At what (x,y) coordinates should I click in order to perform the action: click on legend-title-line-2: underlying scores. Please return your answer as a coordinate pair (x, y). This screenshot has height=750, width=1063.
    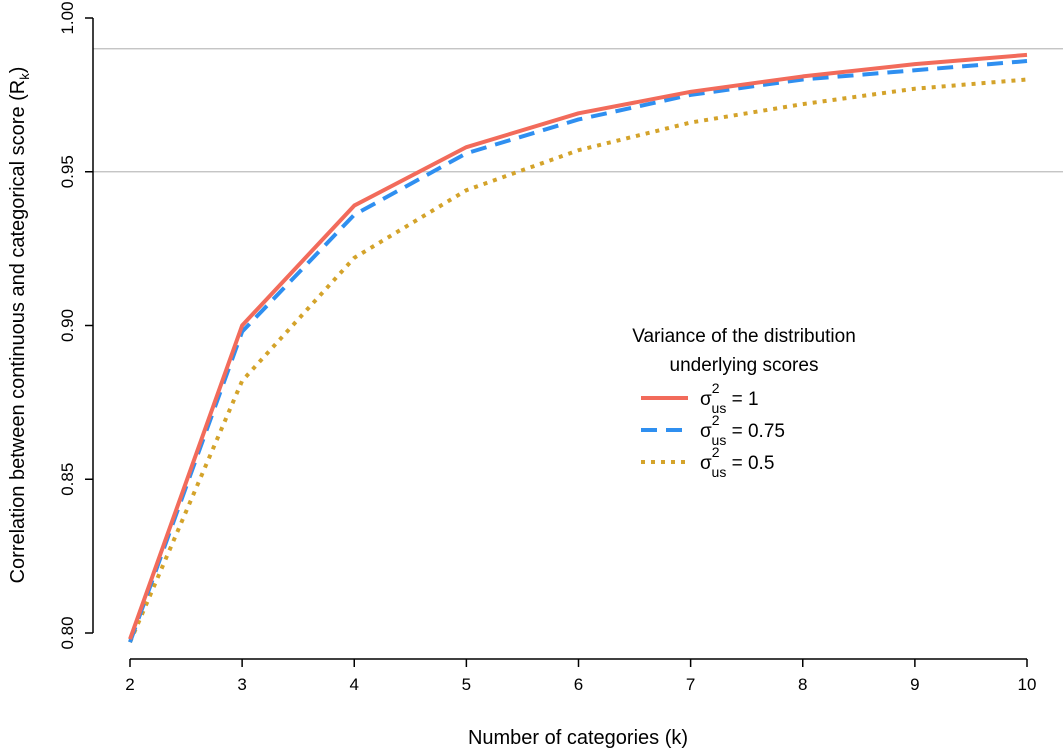
    Looking at the image, I should click on (744, 365).